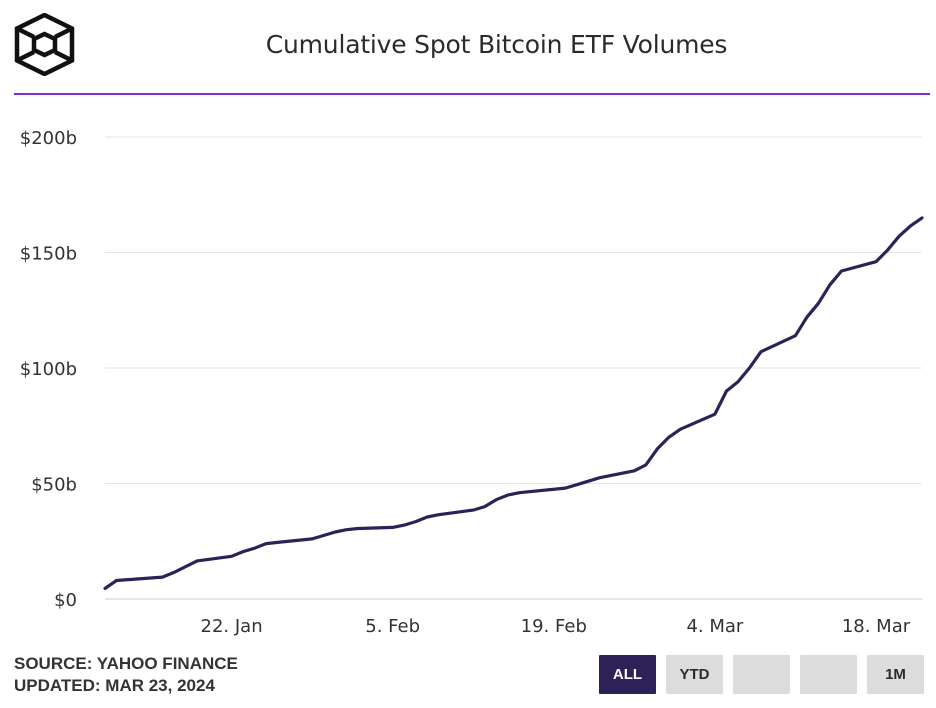  I want to click on range-button-all: ALL, so click(627, 674).